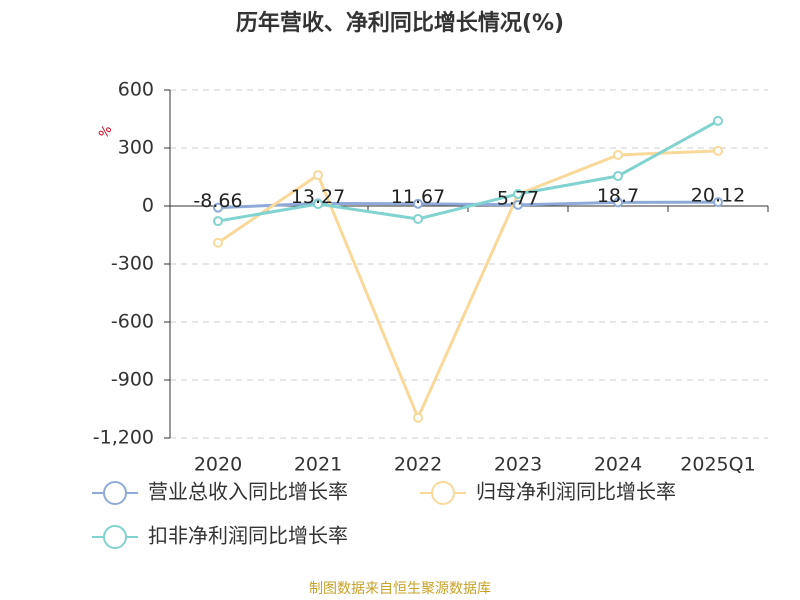 This screenshot has height=600, width=800. What do you see at coordinates (218, 465) in the screenshot?
I see `x-tick-label: 2020` at bounding box center [218, 465].